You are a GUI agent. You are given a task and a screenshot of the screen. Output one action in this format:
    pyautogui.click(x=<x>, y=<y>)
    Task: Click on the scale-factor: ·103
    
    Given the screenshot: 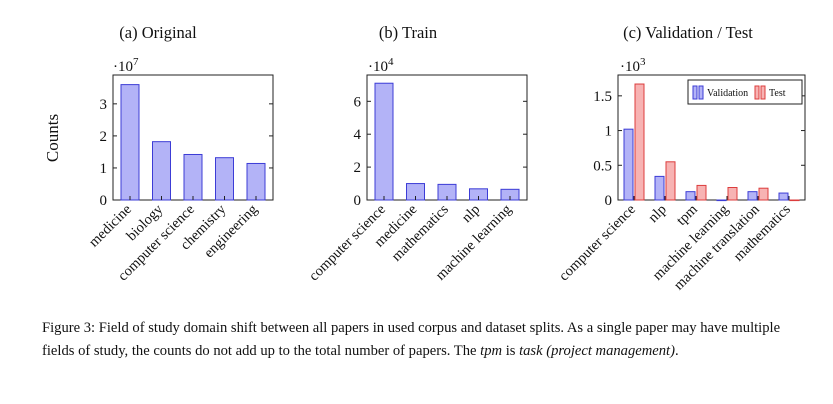 What is the action you would take?
    pyautogui.click(x=633, y=65)
    